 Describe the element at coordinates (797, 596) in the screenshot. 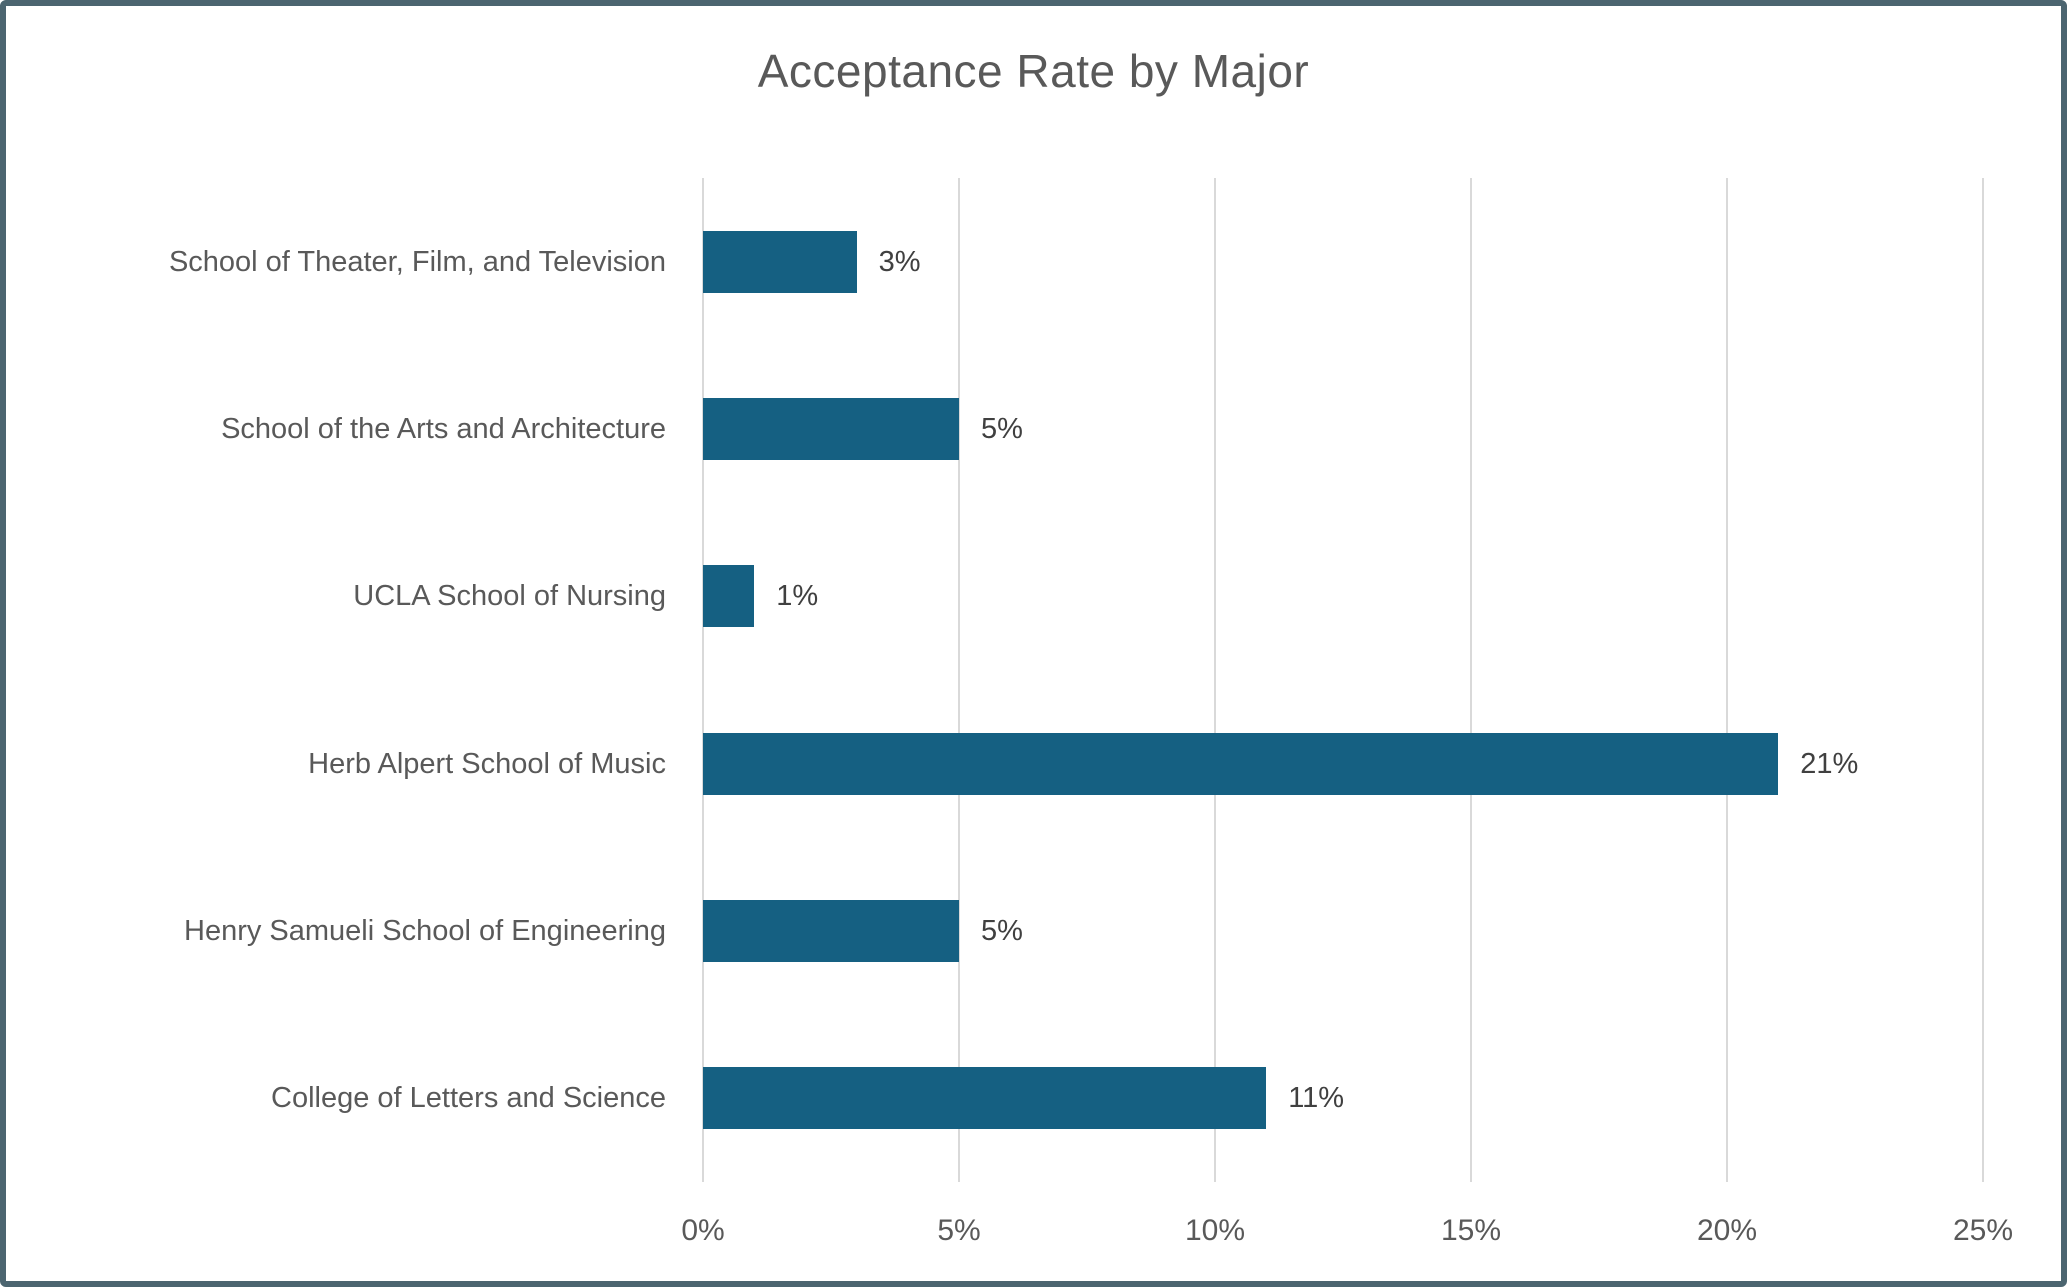

I see `data-label: 1%` at that location.